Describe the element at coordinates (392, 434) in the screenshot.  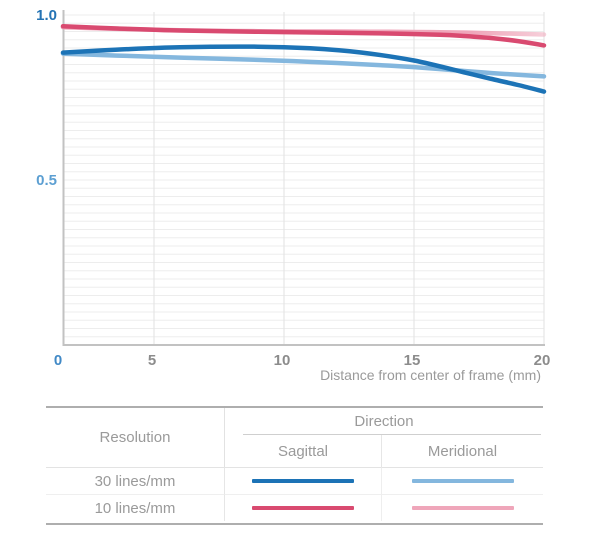
I see `direction-underline` at that location.